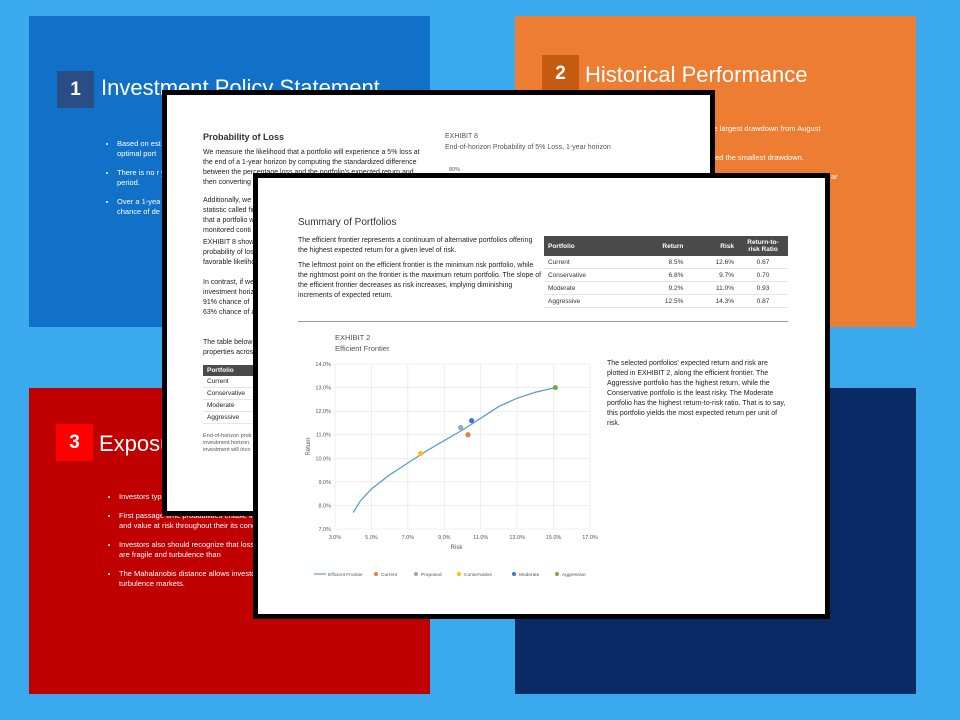 The width and height of the screenshot is (960, 720). I want to click on legend-label: Conservative, so click(478, 575).